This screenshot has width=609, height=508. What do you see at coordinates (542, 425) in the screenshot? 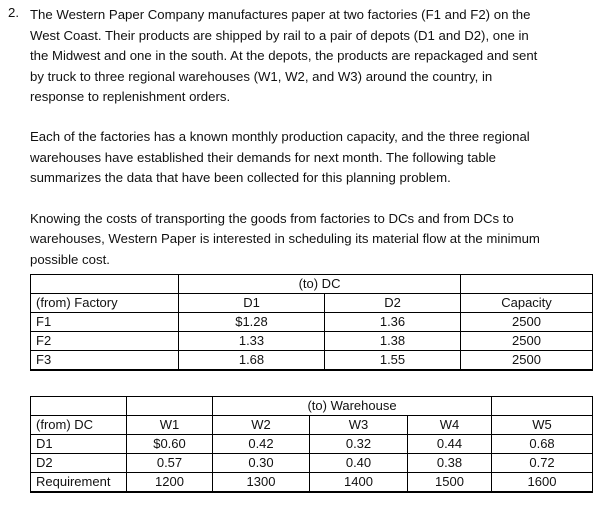
I see `column-header: W5` at bounding box center [542, 425].